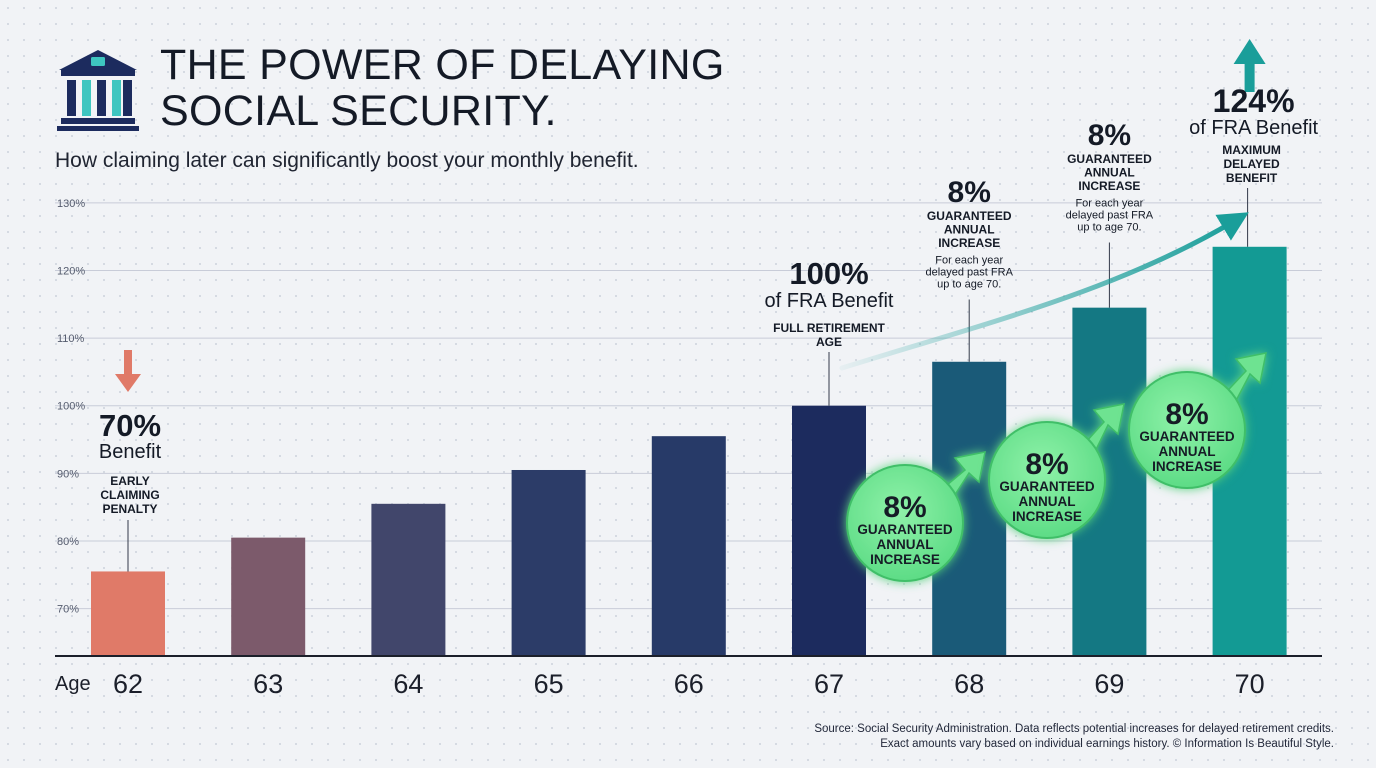  What do you see at coordinates (1250, 684) in the screenshot?
I see `x-tick-label: 70` at bounding box center [1250, 684].